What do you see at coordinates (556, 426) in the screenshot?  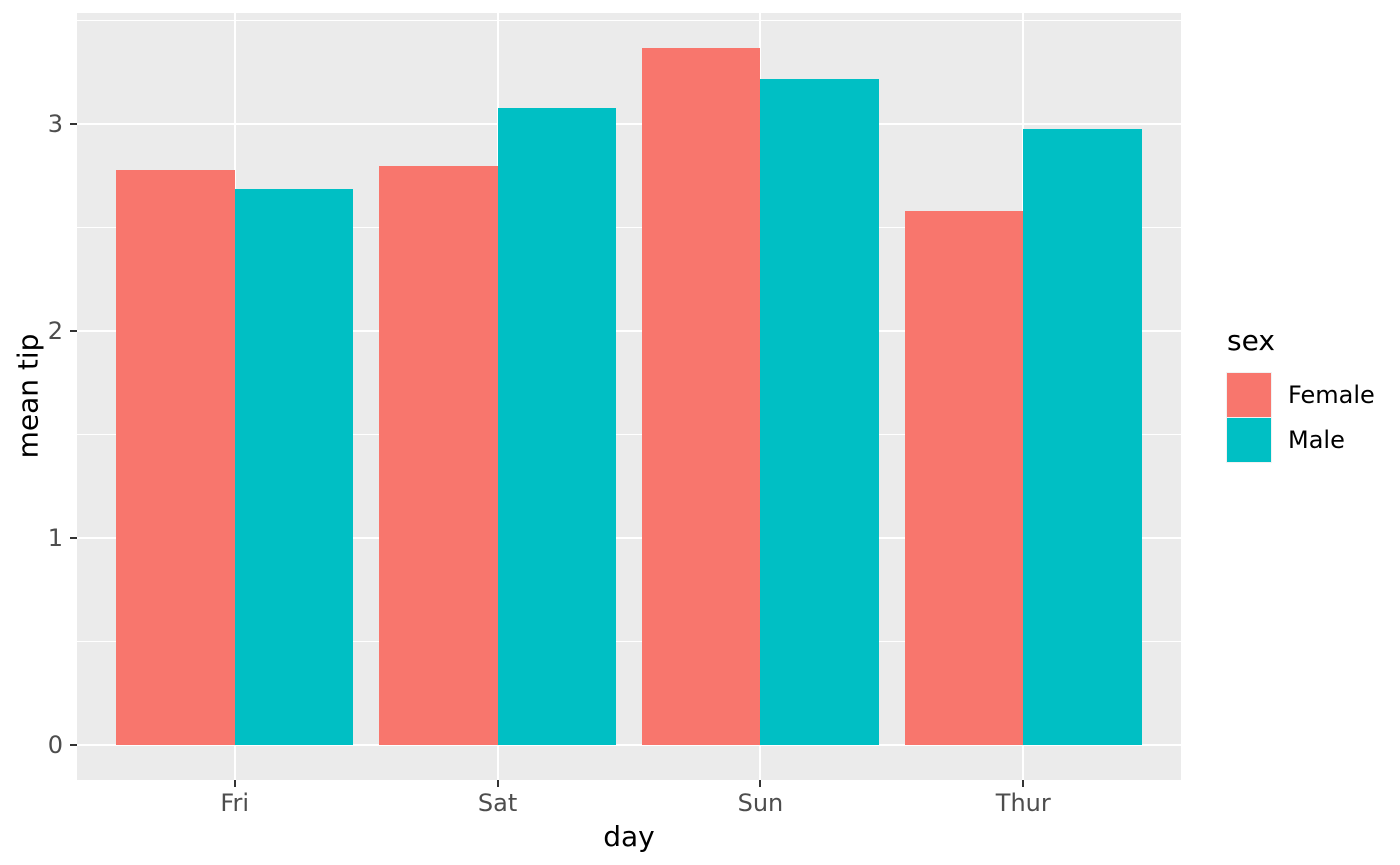 I see `bar-Sat-Male` at bounding box center [556, 426].